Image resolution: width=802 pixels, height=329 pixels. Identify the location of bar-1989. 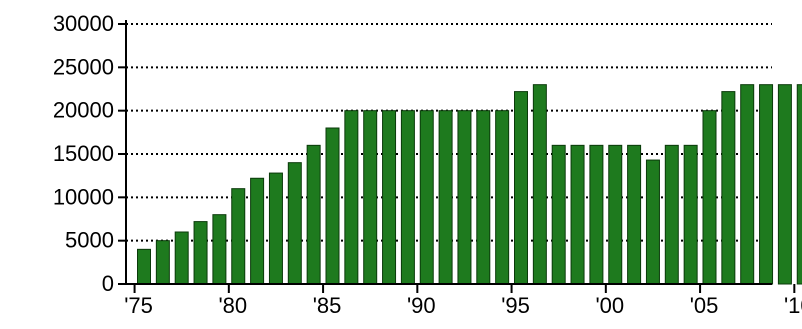
(407, 197).